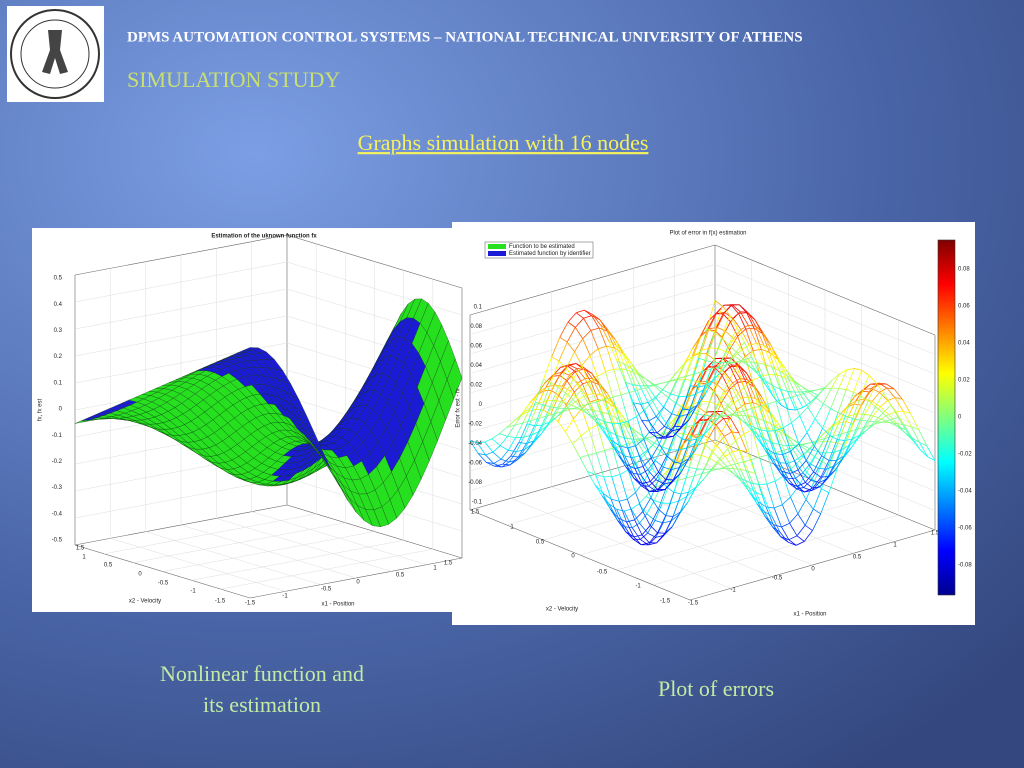  I want to click on tick-label: 0.1, so click(58, 383).